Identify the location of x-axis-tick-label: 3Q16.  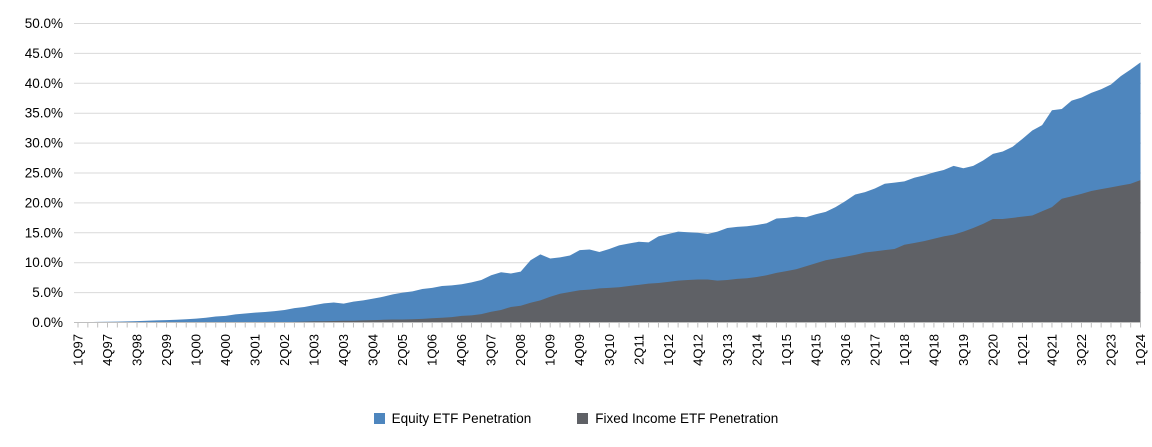
(845, 350).